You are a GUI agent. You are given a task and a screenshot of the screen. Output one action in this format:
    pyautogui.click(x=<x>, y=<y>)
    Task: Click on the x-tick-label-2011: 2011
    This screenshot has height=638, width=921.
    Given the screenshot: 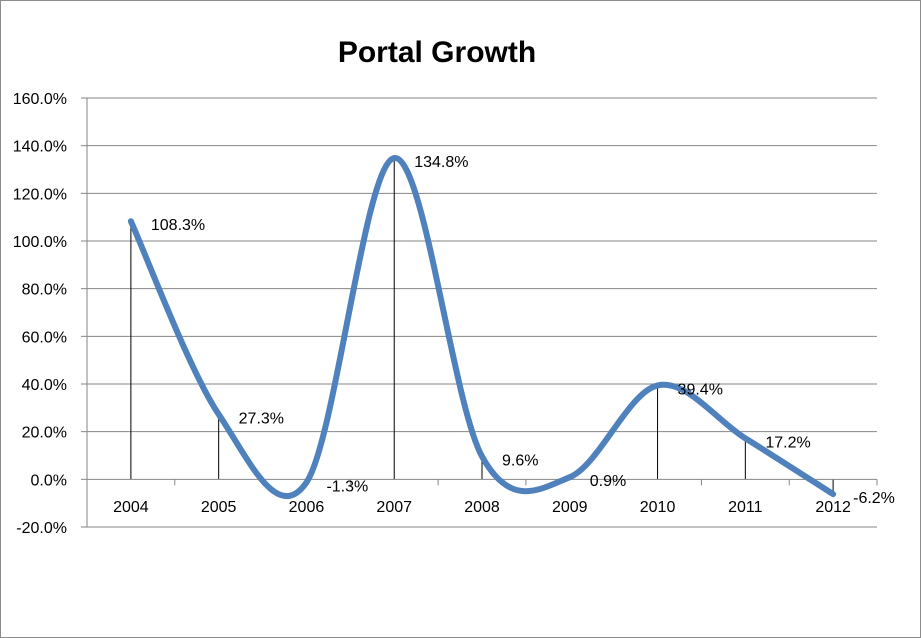 What is the action you would take?
    pyautogui.click(x=745, y=507)
    